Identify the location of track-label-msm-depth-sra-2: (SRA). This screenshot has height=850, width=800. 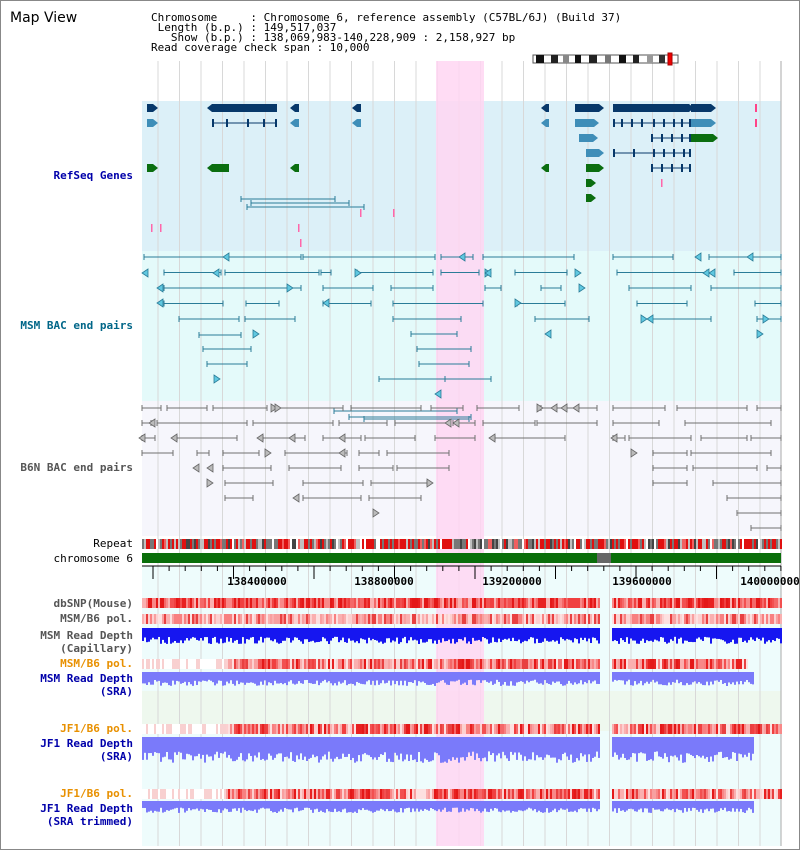
(116, 691).